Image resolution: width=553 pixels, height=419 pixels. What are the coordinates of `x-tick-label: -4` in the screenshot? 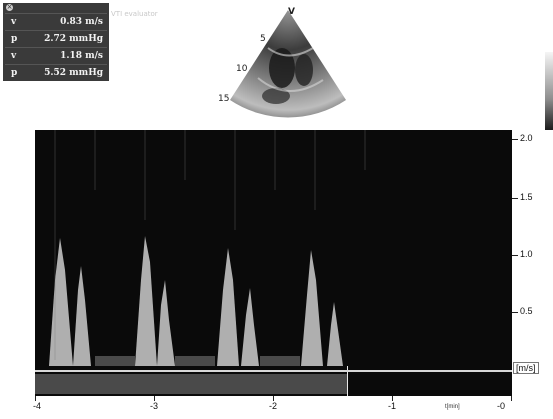 It's located at (37, 406).